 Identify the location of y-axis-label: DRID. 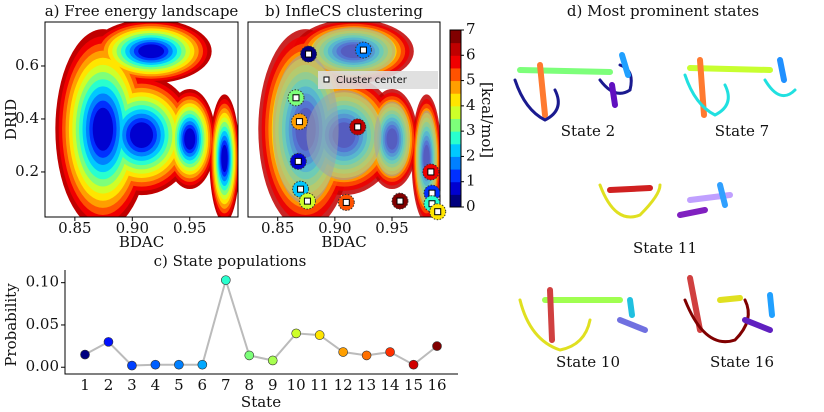
(11, 119).